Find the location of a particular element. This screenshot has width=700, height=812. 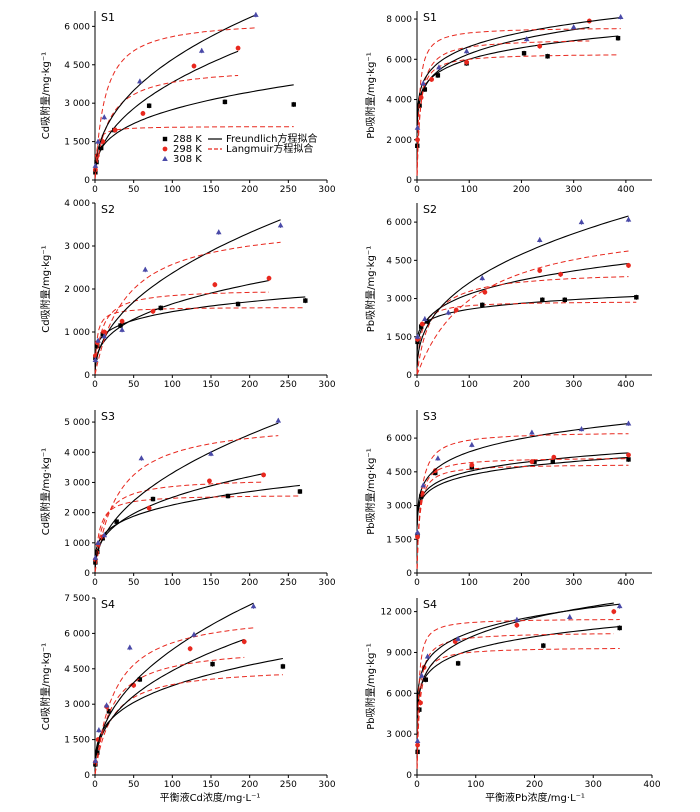

panel-label: S3 is located at coordinates (108, 416).